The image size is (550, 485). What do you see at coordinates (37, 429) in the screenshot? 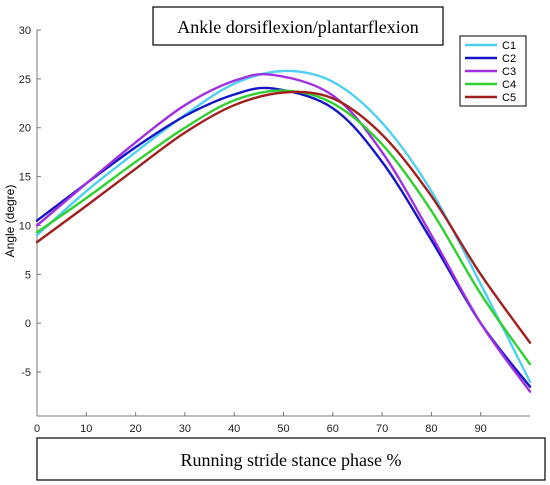
I see `x-tick-label: 0` at bounding box center [37, 429].